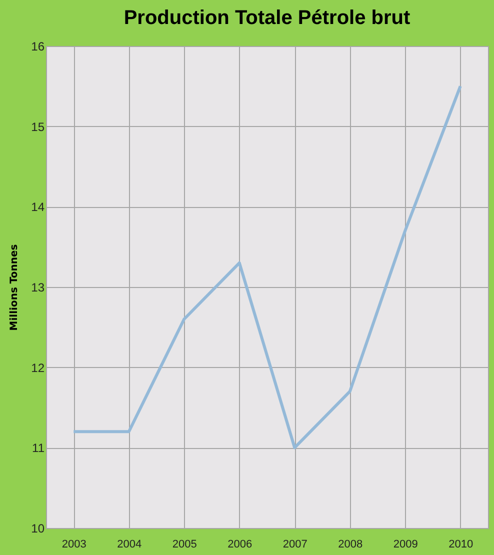 The width and height of the screenshot is (494, 555). Describe the element at coordinates (184, 544) in the screenshot. I see `x-tick-label: 2005` at that location.